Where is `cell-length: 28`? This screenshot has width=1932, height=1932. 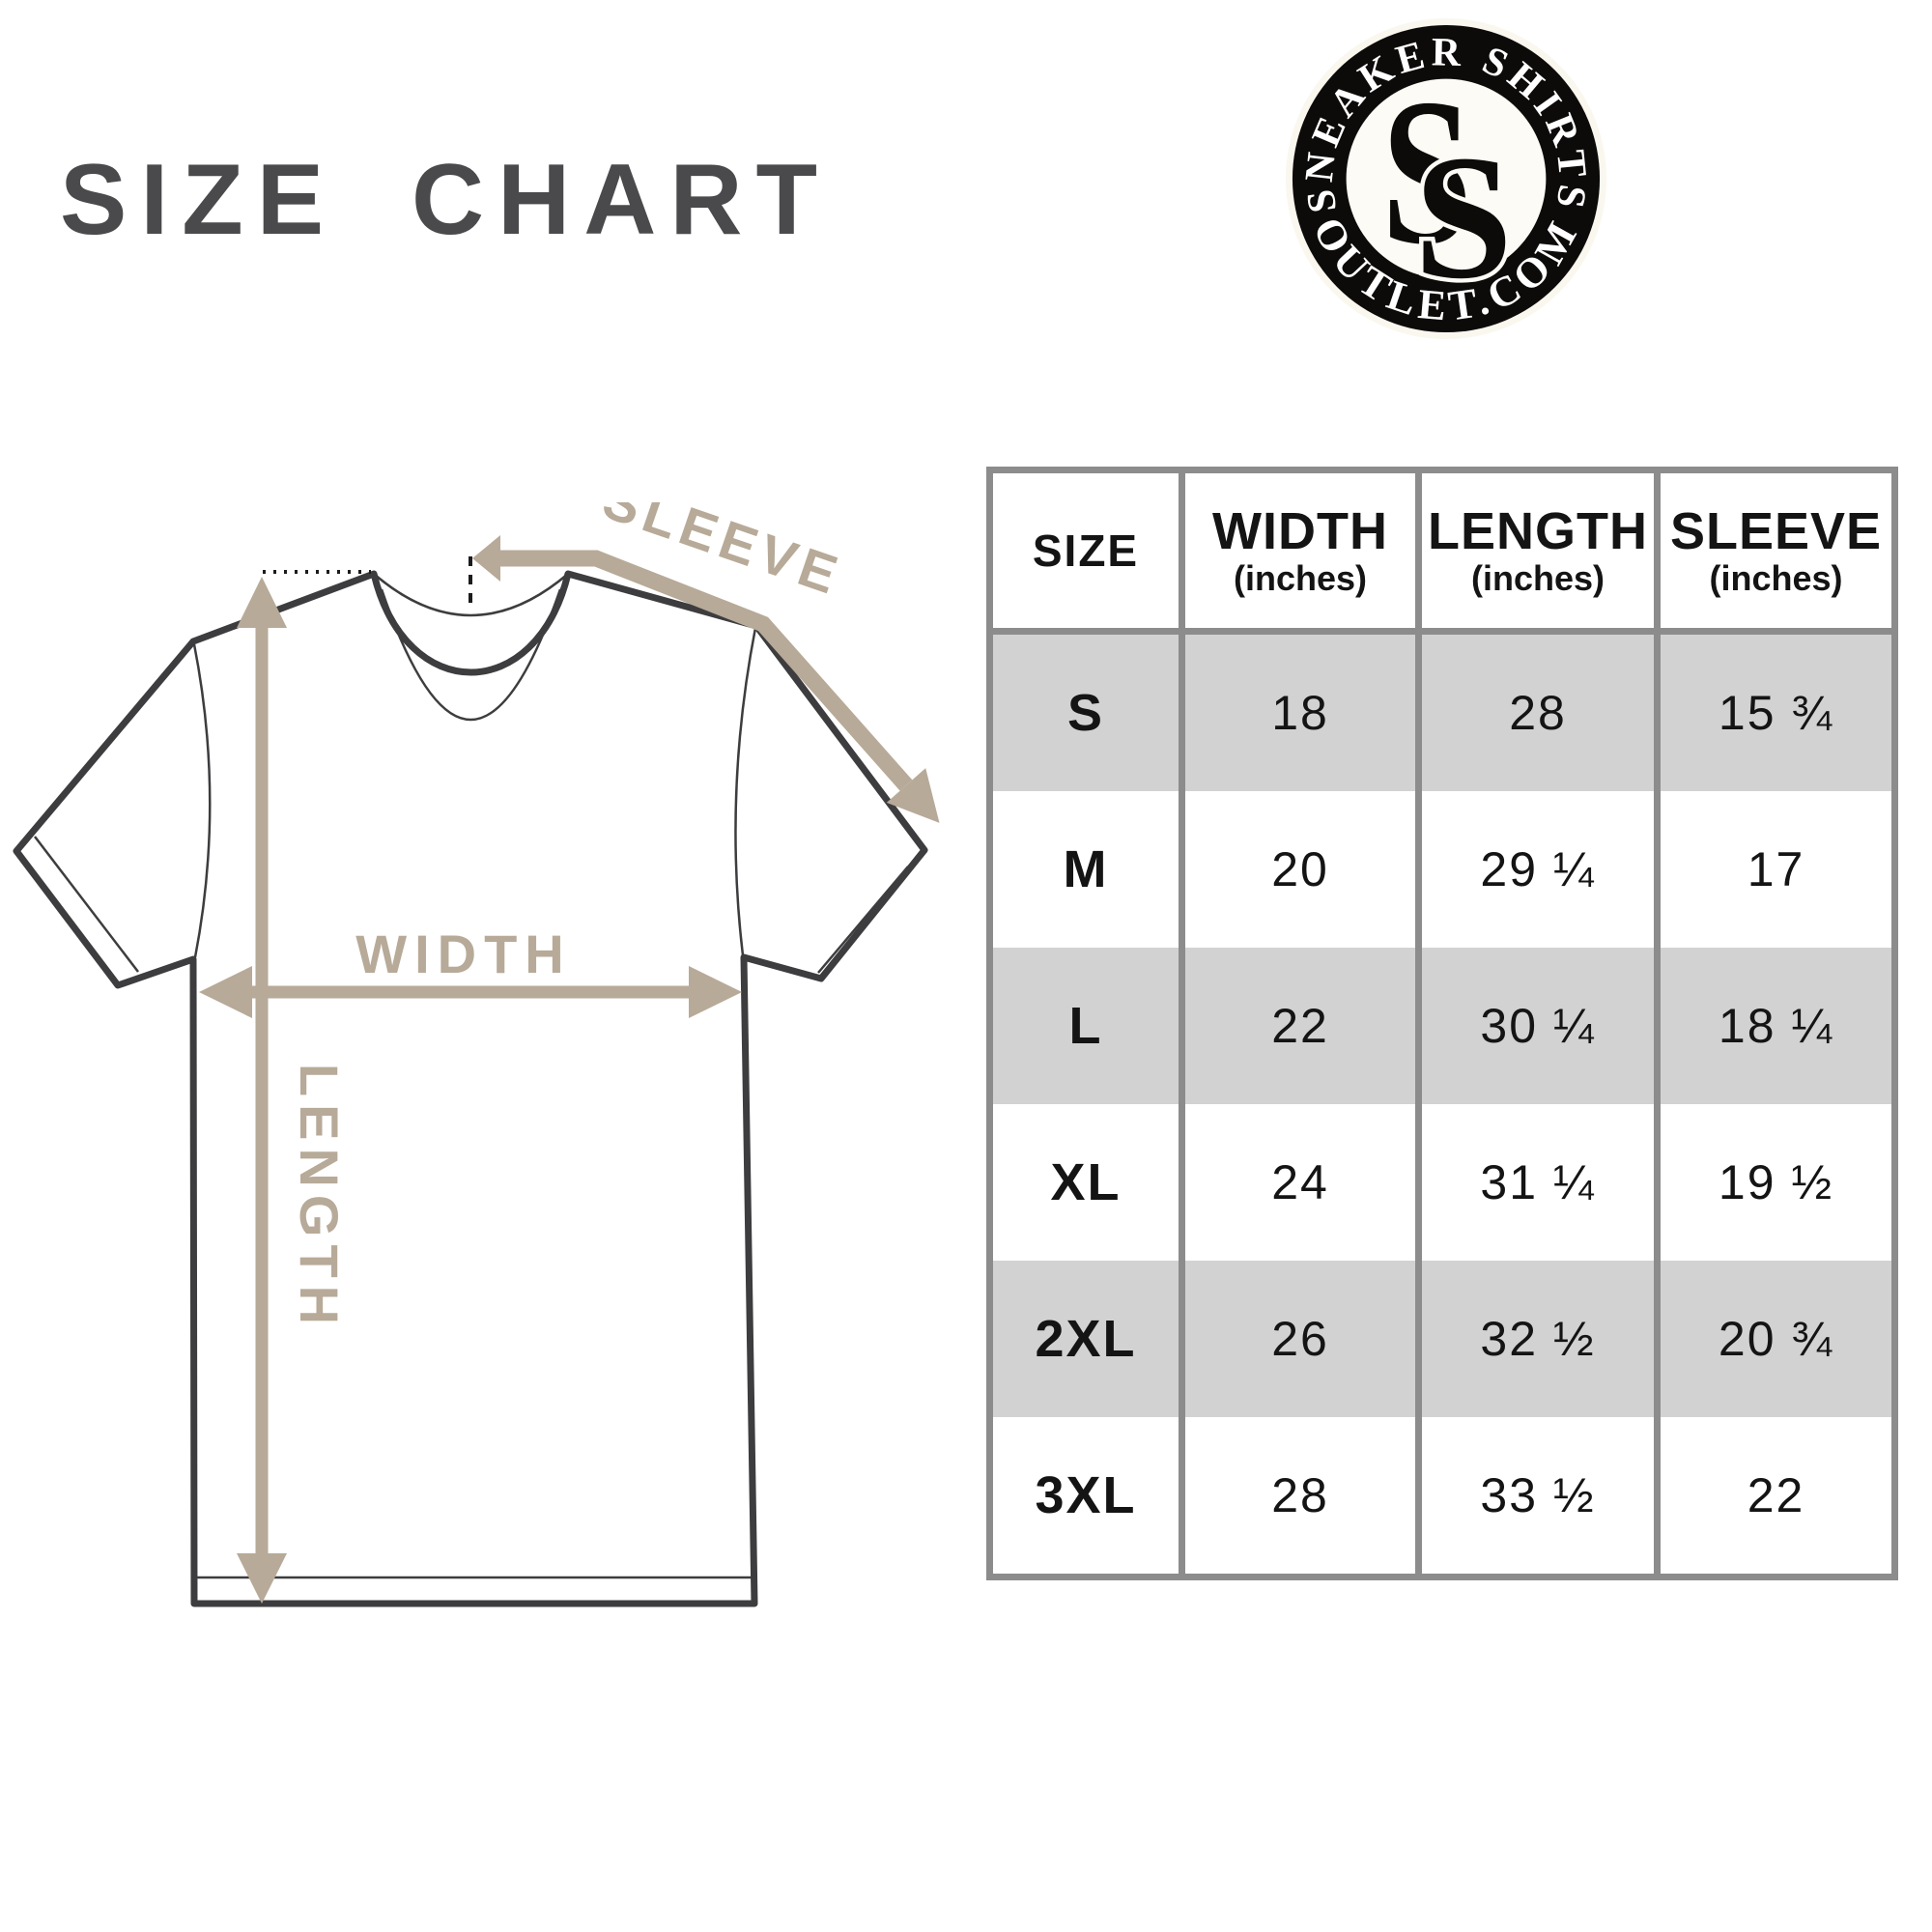 cell-length: 28 is located at coordinates (1538, 713).